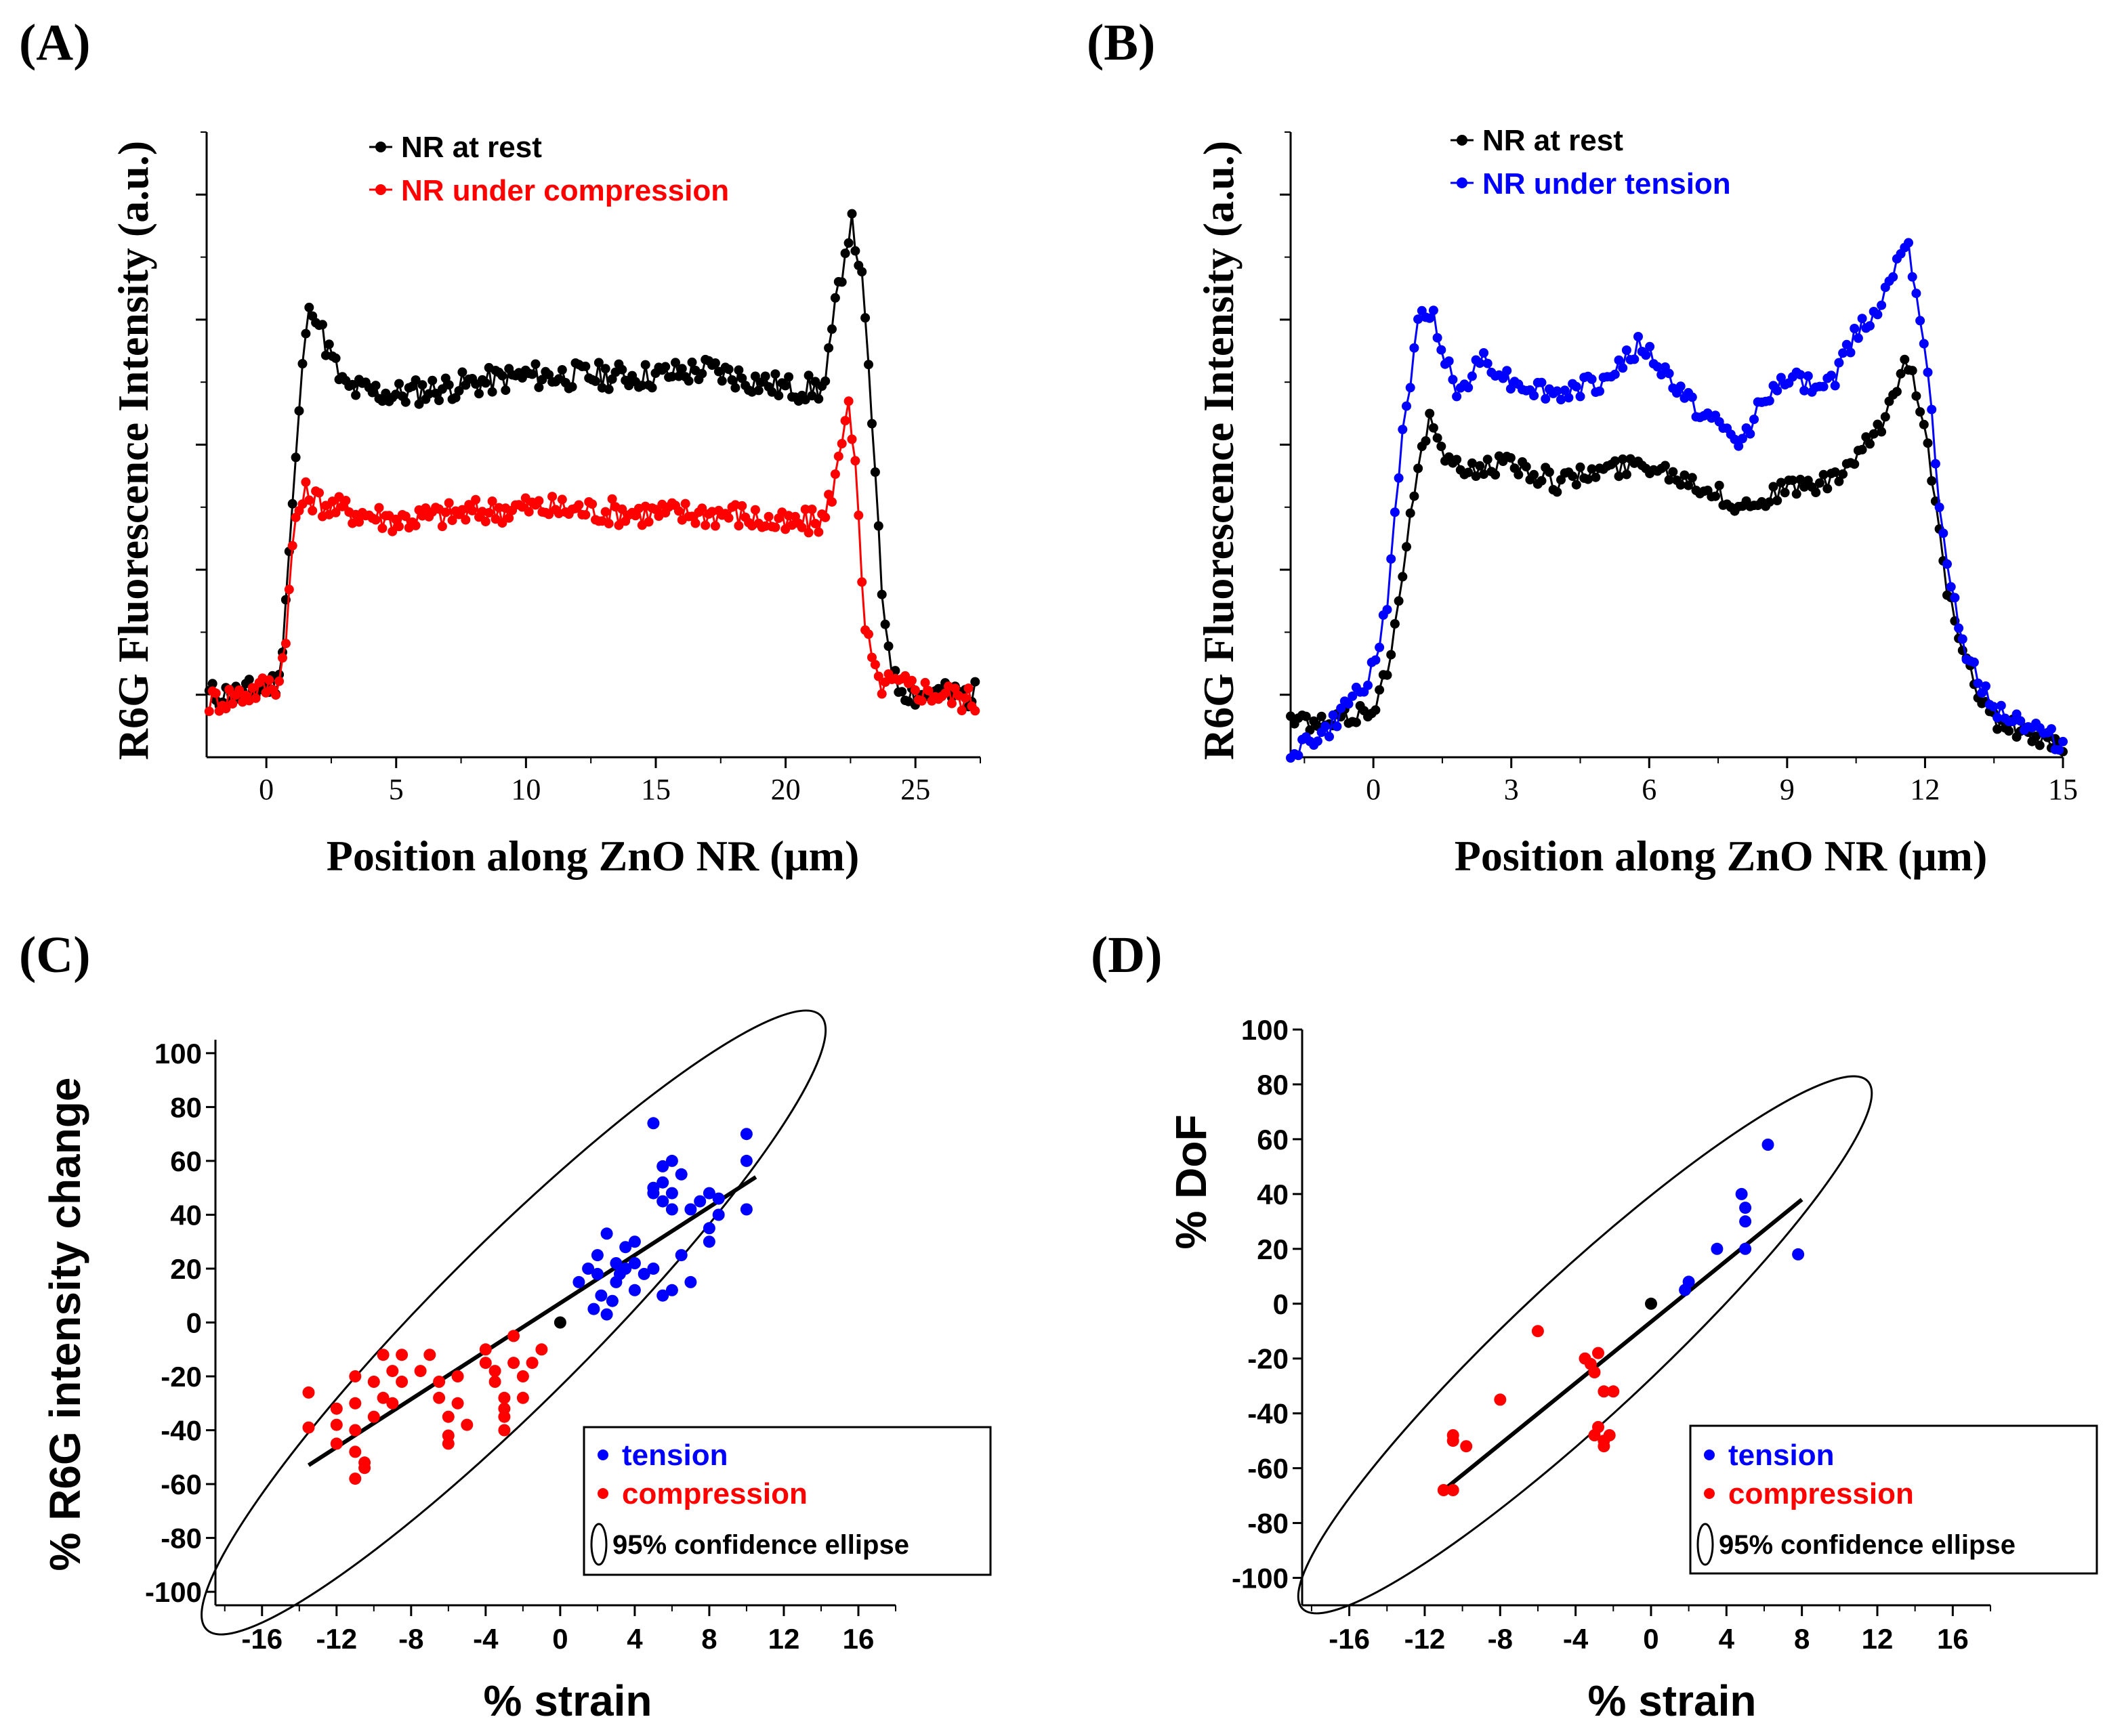 Image resolution: width=2107 pixels, height=1736 pixels. I want to click on x-tick-label: 6, so click(1649, 789).